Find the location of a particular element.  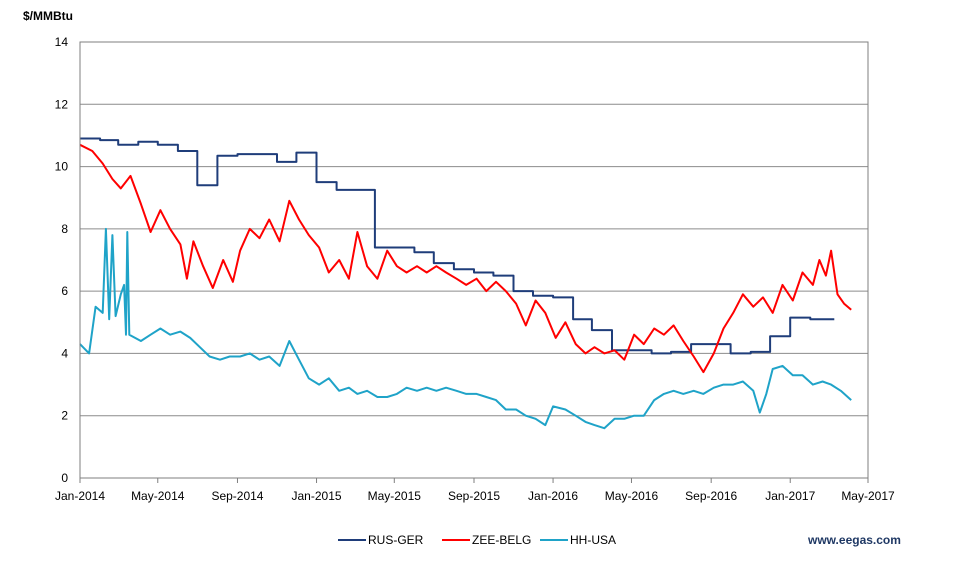

x-tick-label: May-2015 is located at coordinates (395, 496).